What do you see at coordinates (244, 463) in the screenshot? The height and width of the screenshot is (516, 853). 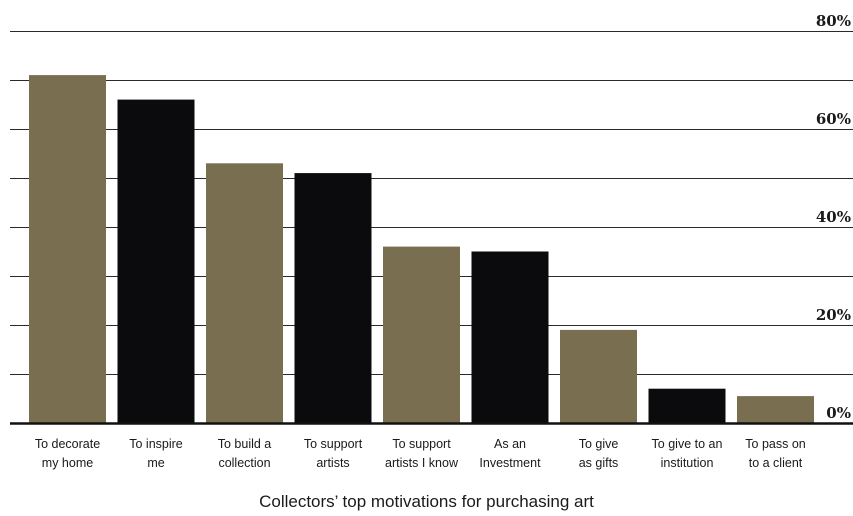 I see `category-label: collection` at bounding box center [244, 463].